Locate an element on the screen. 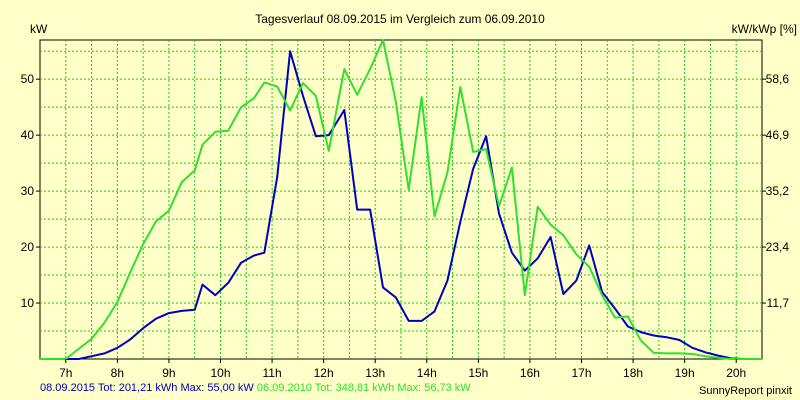 This screenshot has height=400, width=800. y-ticks-left: 10 20 30 40 50 is located at coordinates (30, 191).